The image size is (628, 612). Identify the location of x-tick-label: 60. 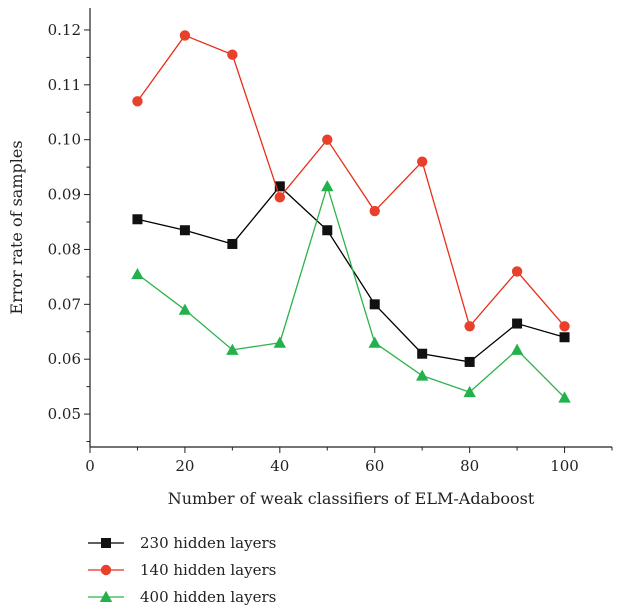
(374, 466).